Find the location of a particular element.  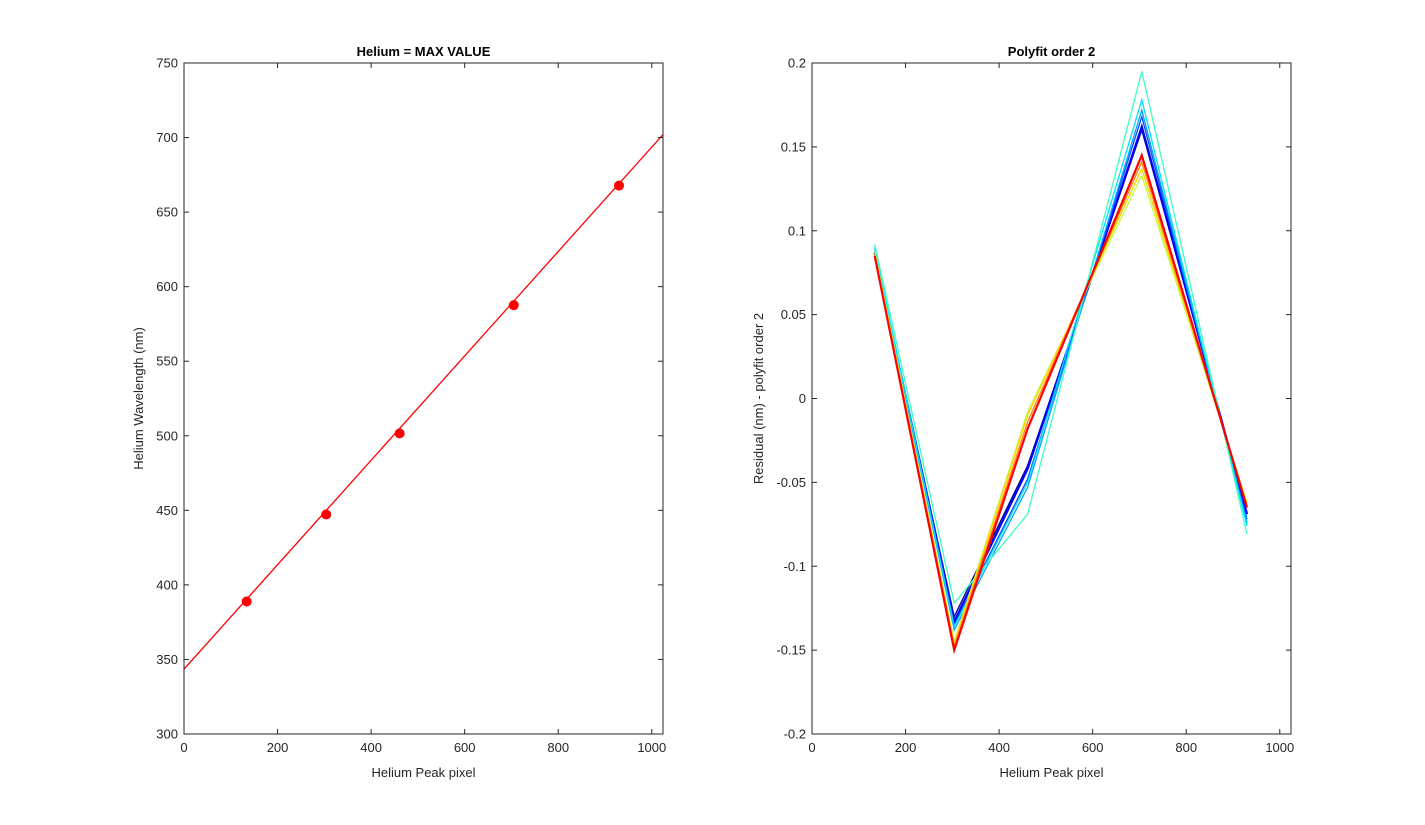

left-ylabel: Helium Wavelength (nm) is located at coordinates (138, 398).